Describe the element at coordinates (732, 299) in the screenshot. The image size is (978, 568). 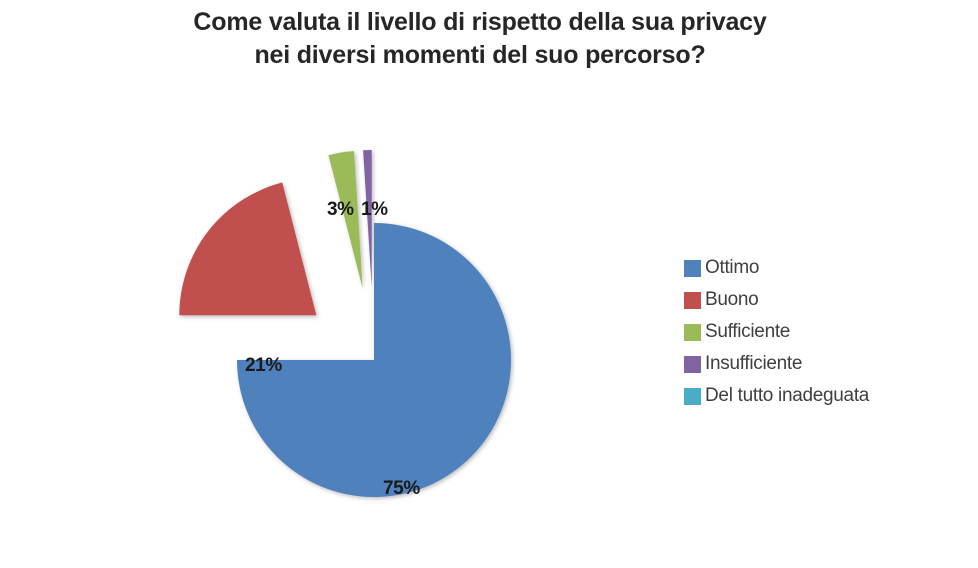
I see `legend-item-label: Buono` at that location.